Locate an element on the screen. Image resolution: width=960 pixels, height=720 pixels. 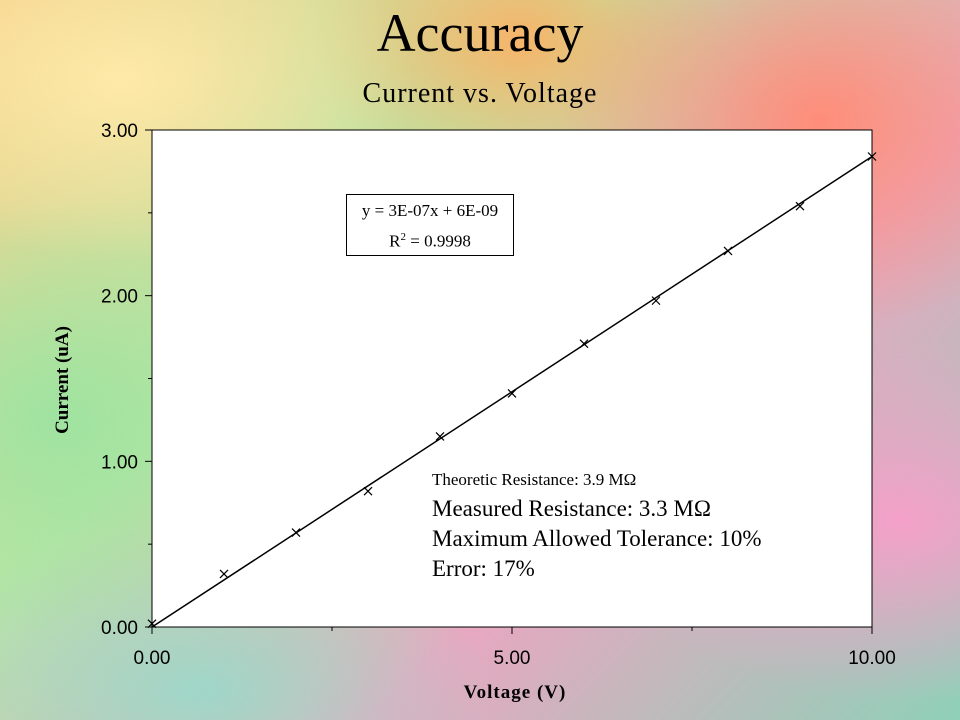
trendline-equation-box: y = 3E-07x + 6E-09 R2 = 0.9998 is located at coordinates (430, 225).